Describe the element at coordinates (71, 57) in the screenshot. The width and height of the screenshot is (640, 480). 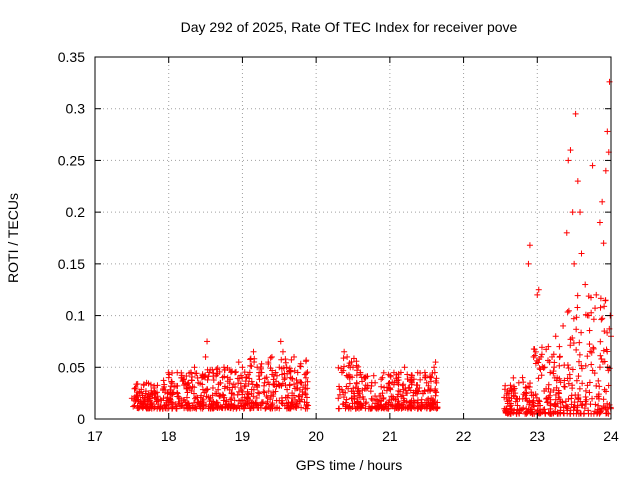
I see `y-tick-label: 0.35` at that location.